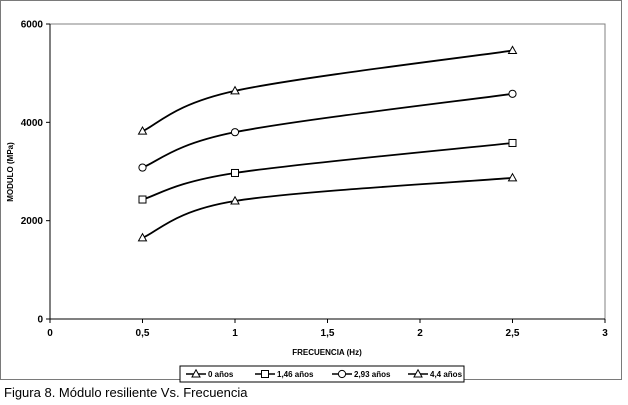 This screenshot has width=628, height=405. What do you see at coordinates (10, 172) in the screenshot?
I see `y-axis-title: MODULO (MPa)` at bounding box center [10, 172].